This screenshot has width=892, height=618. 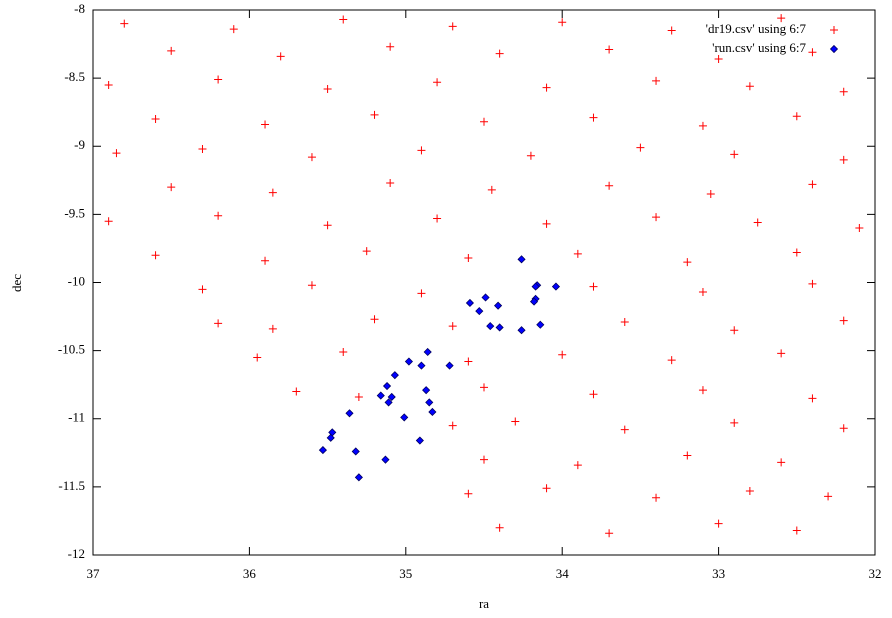 I want to click on y-axis-label: dec, so click(x=16, y=283).